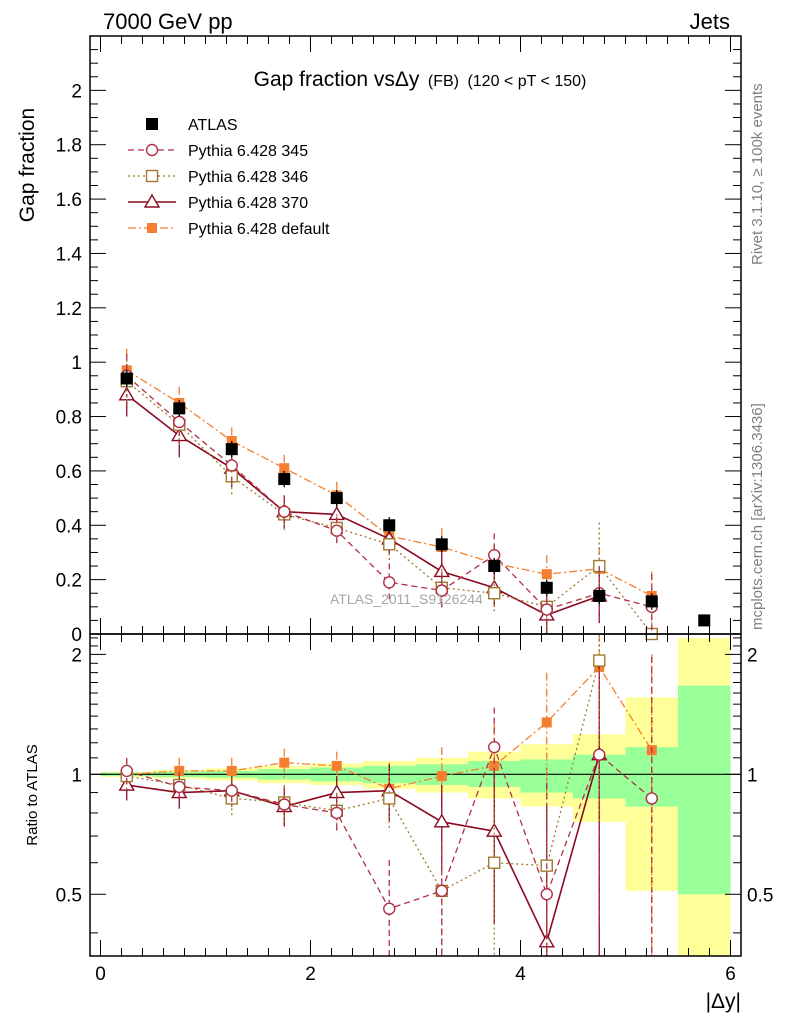 This screenshot has width=786, height=1024. I want to click on watermark: ATLAS_2011_S9126244, so click(406, 599).